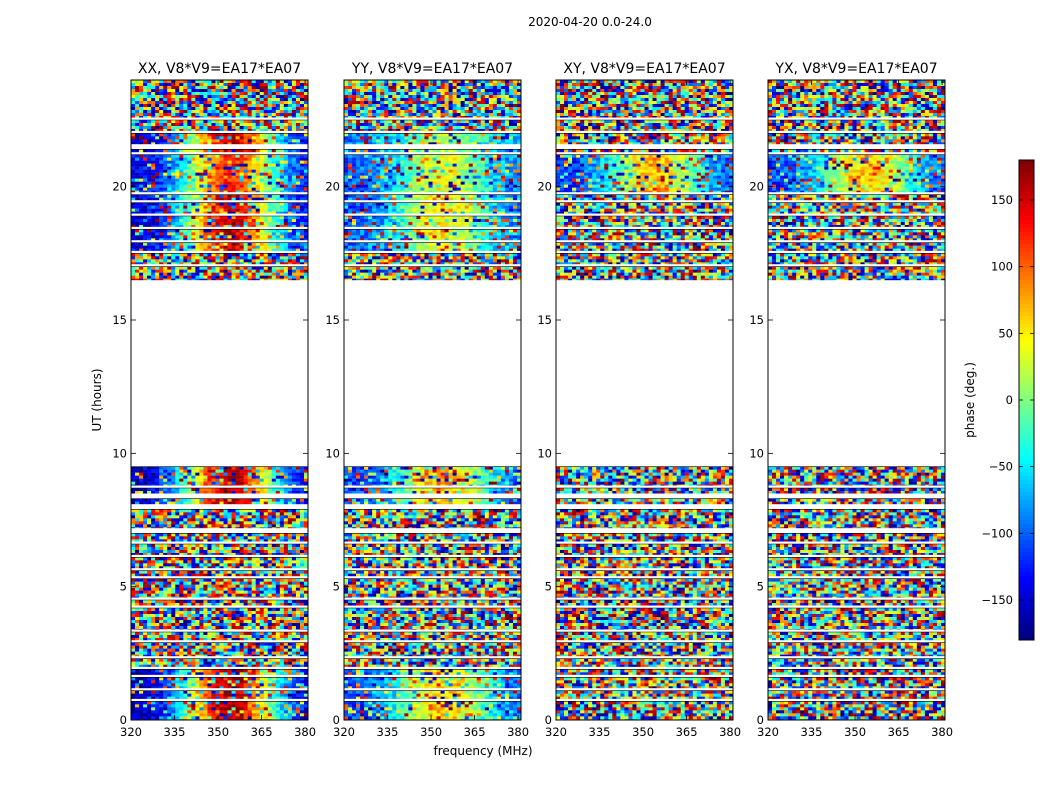 The height and width of the screenshot is (800, 1050). I want to click on panel-frame, so click(644, 400).